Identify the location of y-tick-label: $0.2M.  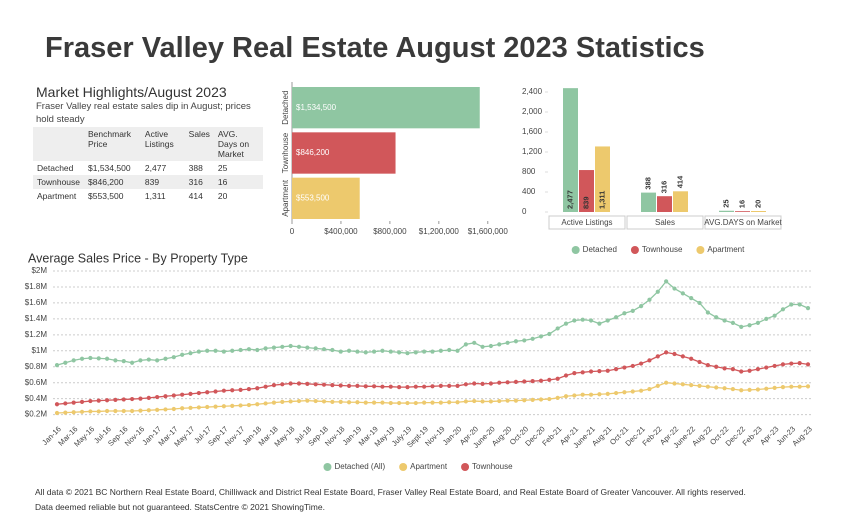
(36, 414).